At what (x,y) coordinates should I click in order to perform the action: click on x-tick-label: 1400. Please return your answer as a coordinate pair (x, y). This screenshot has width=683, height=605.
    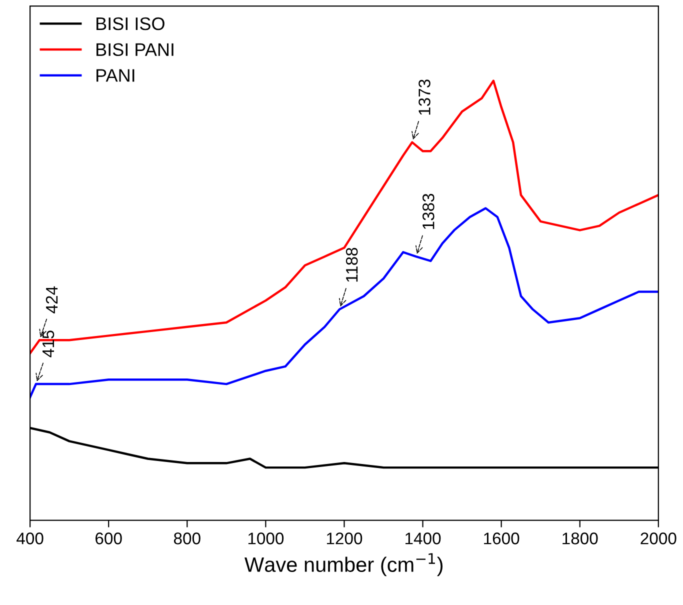
    Looking at the image, I should click on (423, 538).